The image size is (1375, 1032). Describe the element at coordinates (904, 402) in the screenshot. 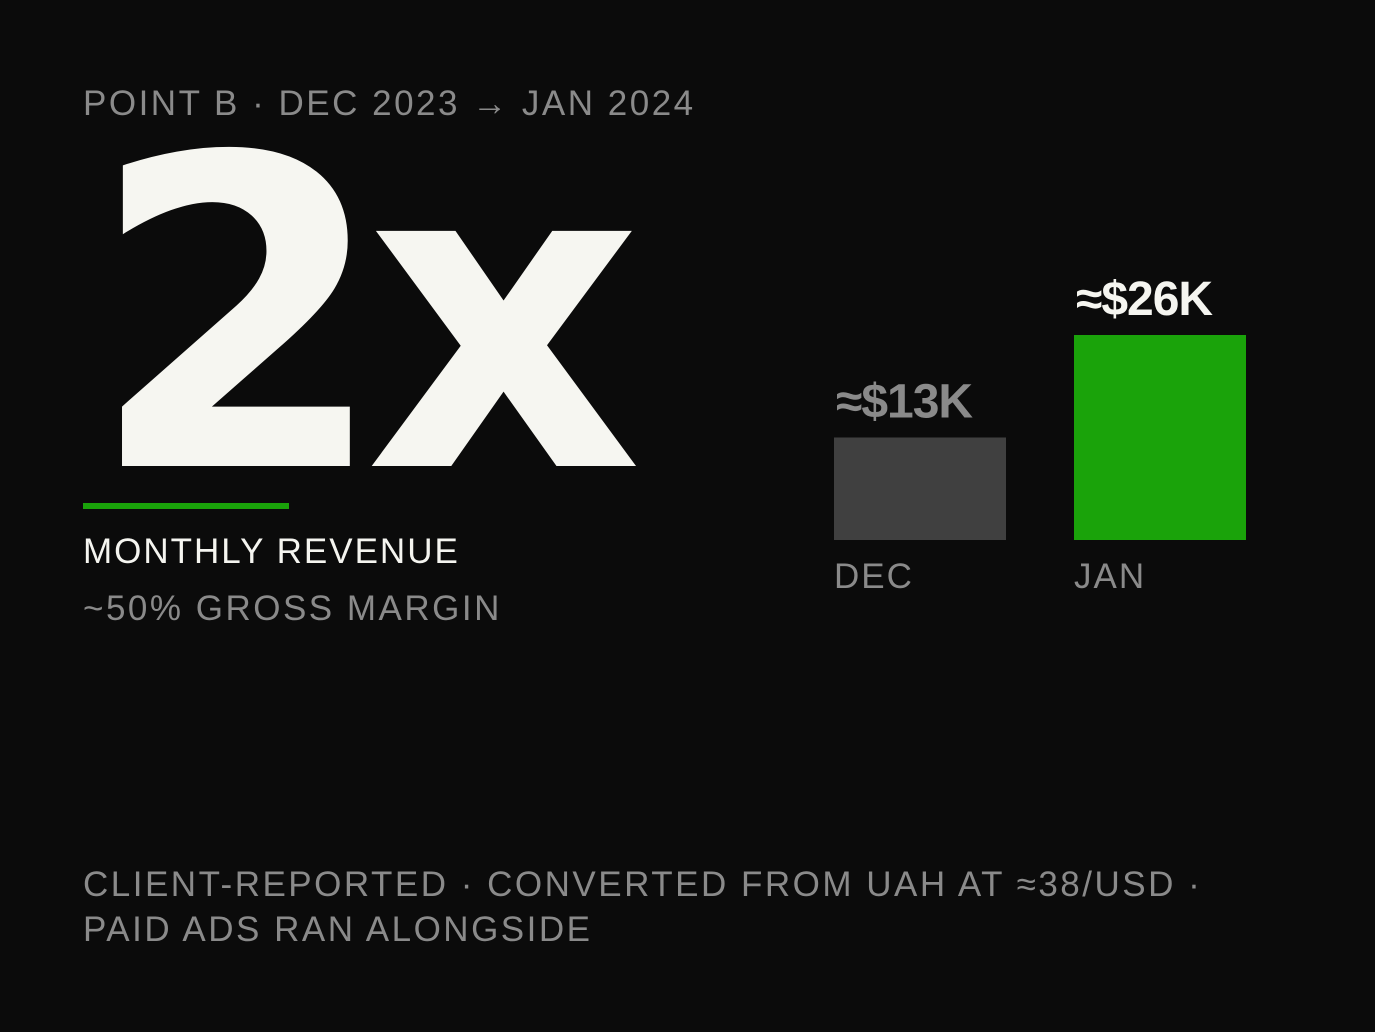

I see `bar-value-label-dec: ≈$13K` at that location.